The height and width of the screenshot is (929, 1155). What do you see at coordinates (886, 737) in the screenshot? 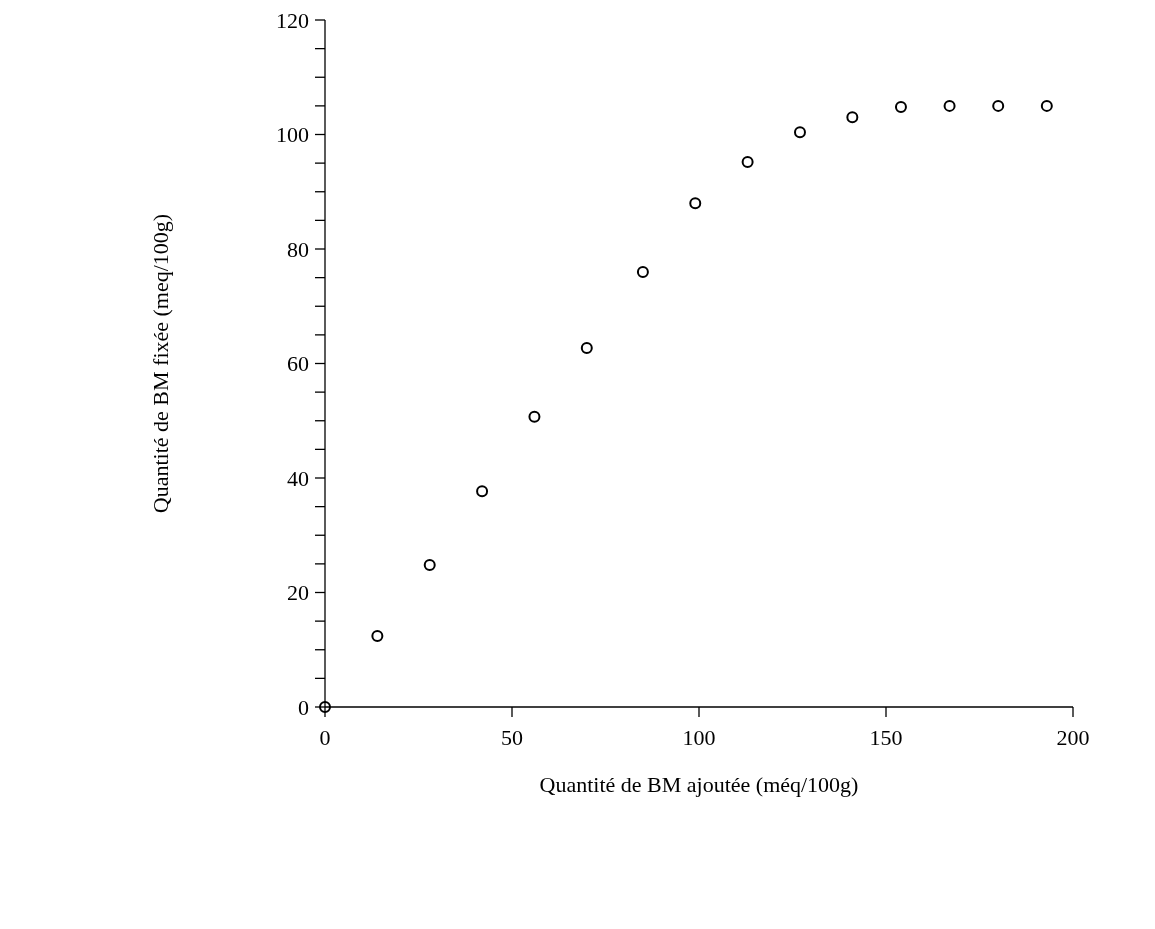
I see `x-tick-label: 150` at bounding box center [886, 737].